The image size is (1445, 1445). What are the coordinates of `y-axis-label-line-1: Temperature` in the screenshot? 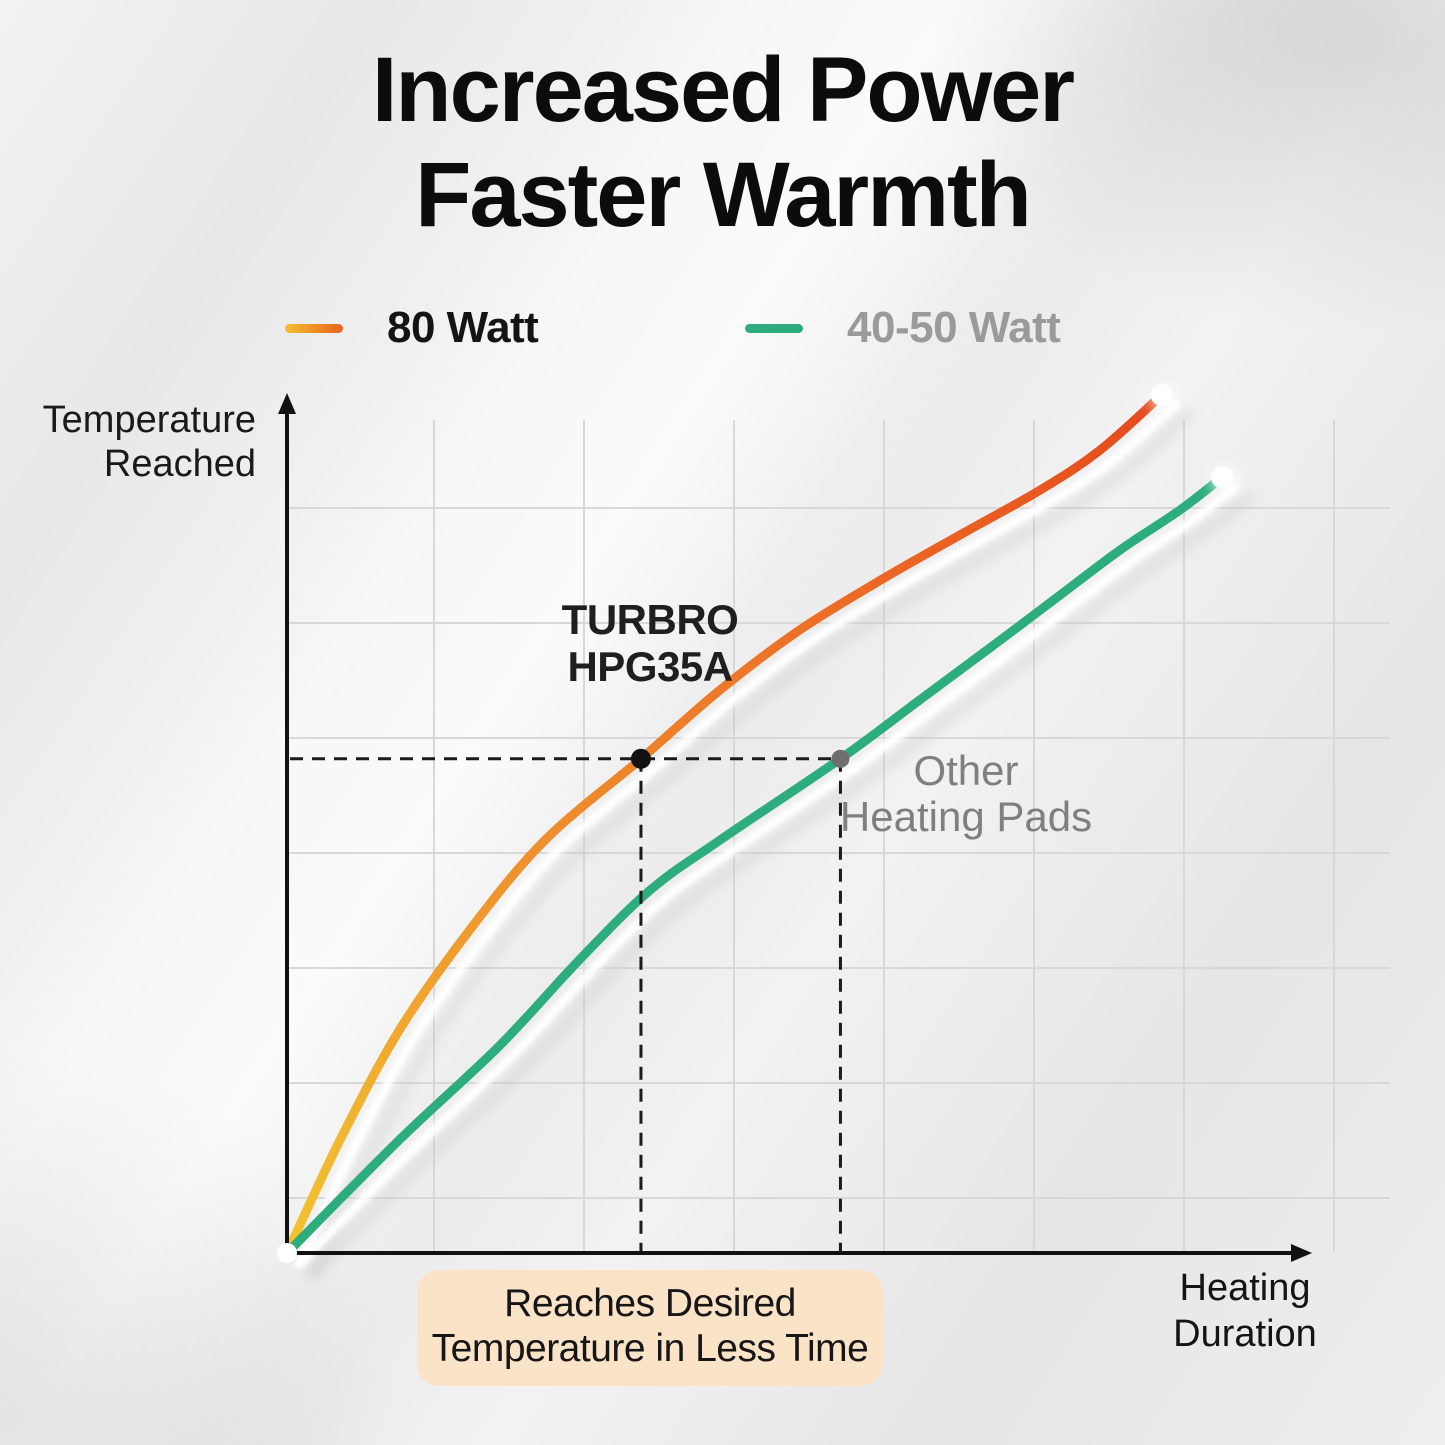 It's located at (149, 420).